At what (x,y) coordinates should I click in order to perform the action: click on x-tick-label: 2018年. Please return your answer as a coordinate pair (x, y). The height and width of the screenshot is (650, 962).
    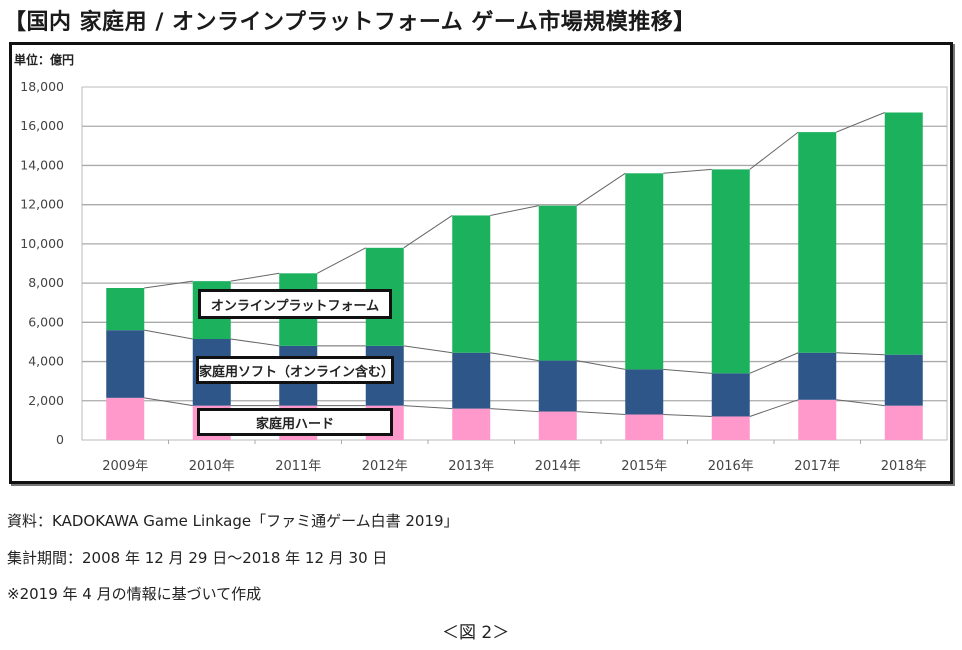
    Looking at the image, I should click on (904, 466).